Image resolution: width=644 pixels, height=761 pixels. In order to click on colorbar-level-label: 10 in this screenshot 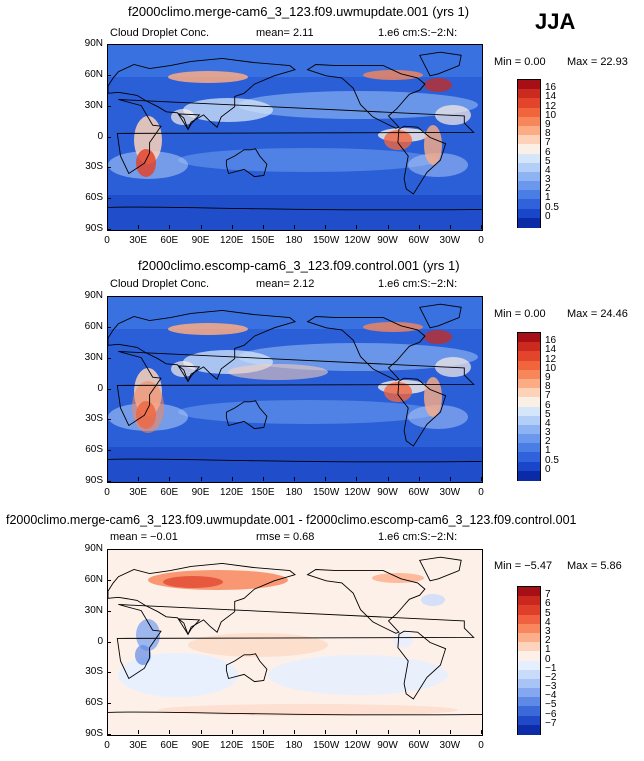, I will do `click(551, 115)`.